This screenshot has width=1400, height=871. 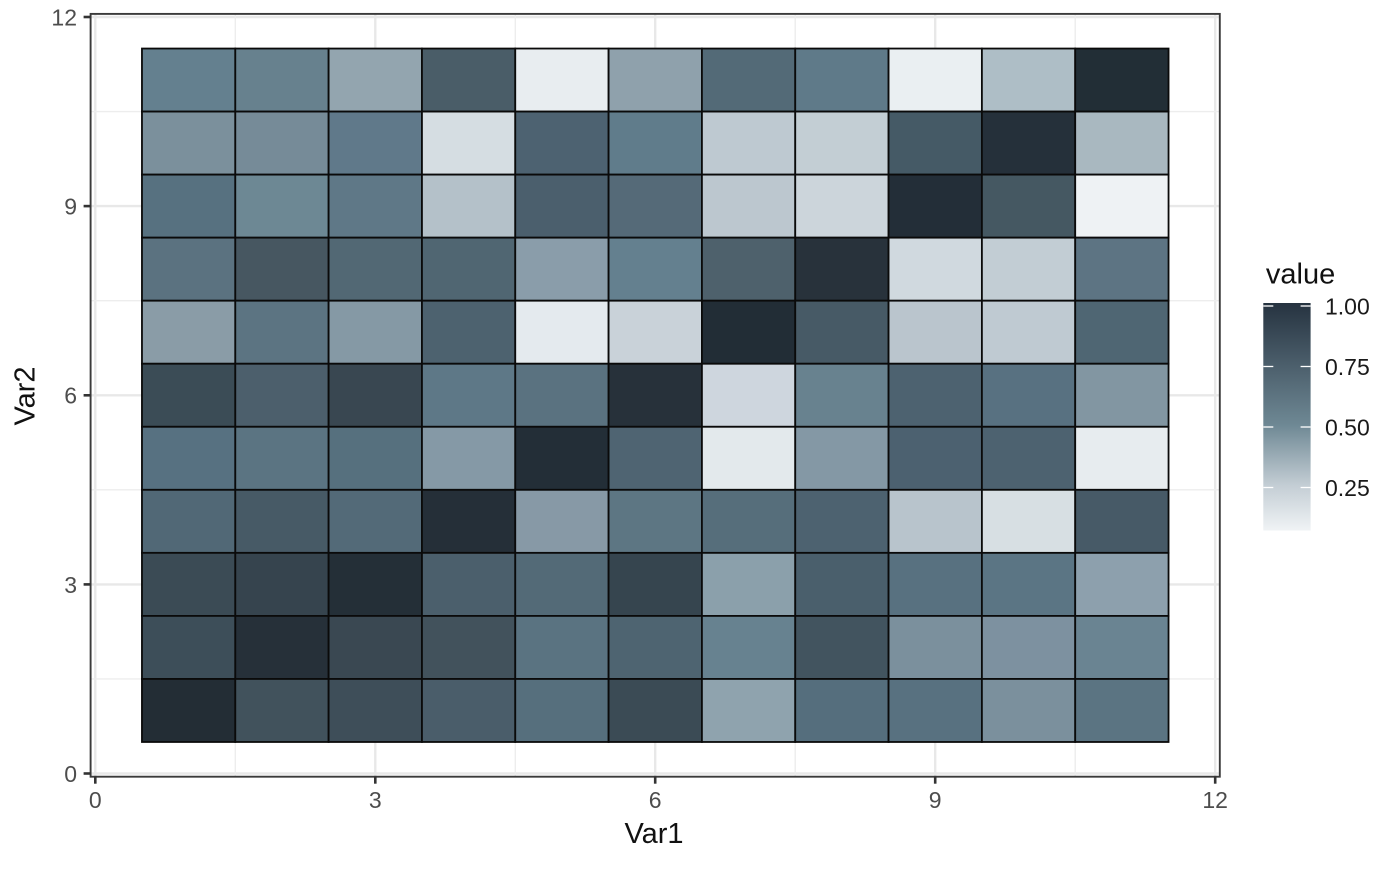 I want to click on svg-text: Var1, so click(x=653, y=834).